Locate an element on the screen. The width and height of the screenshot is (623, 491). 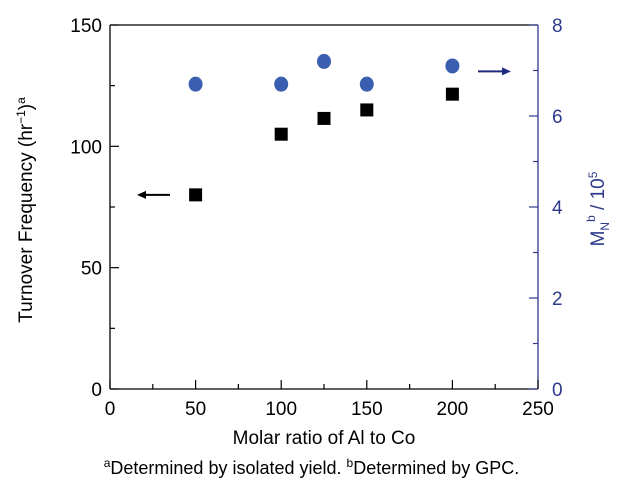
right-tick-label: 4 is located at coordinates (557, 208).